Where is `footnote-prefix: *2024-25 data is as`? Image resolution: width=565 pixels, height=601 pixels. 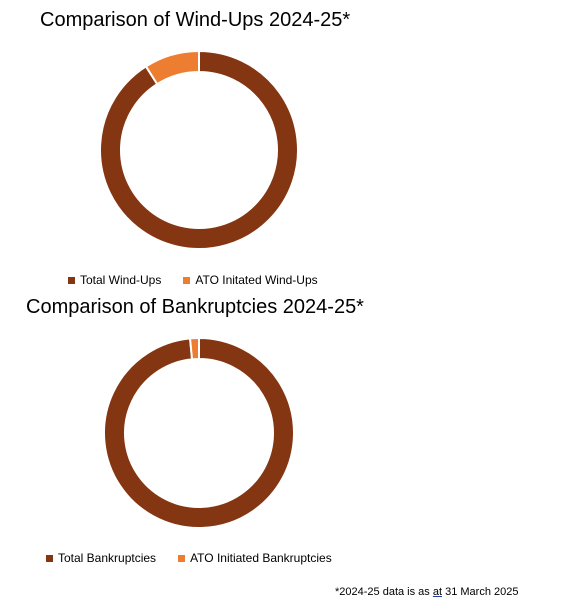
footnote-prefix: *2024-25 data is as is located at coordinates (384, 592).